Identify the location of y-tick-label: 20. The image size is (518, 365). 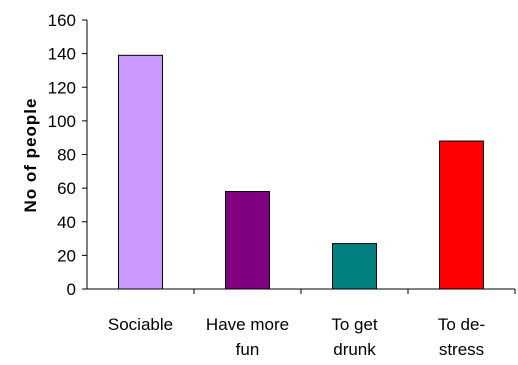
(66, 255).